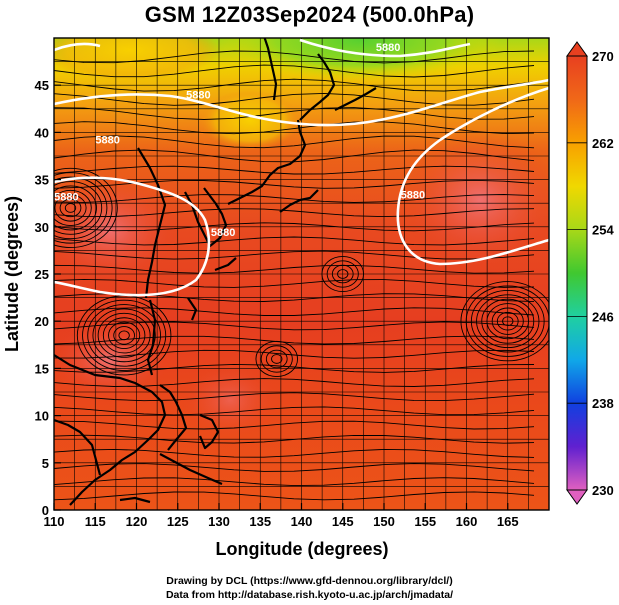 This screenshot has width=619, height=605. Describe the element at coordinates (45, 510) in the screenshot. I see `y-tick-label: 0` at that location.